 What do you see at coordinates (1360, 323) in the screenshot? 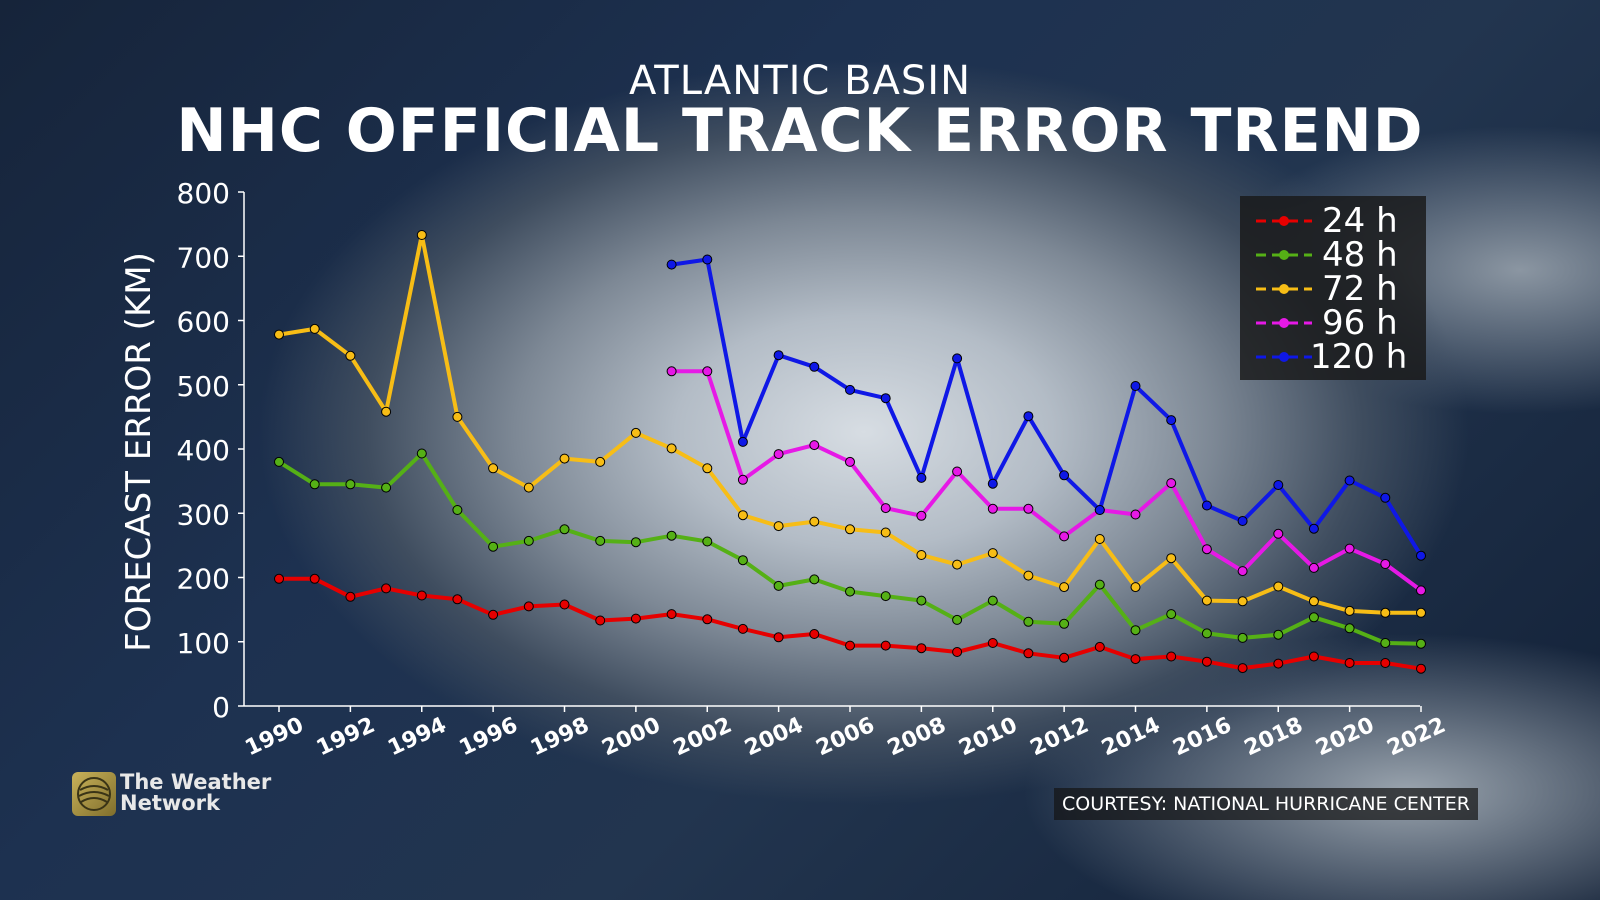
I see `legend-label-96h: 96 h` at bounding box center [1360, 323].